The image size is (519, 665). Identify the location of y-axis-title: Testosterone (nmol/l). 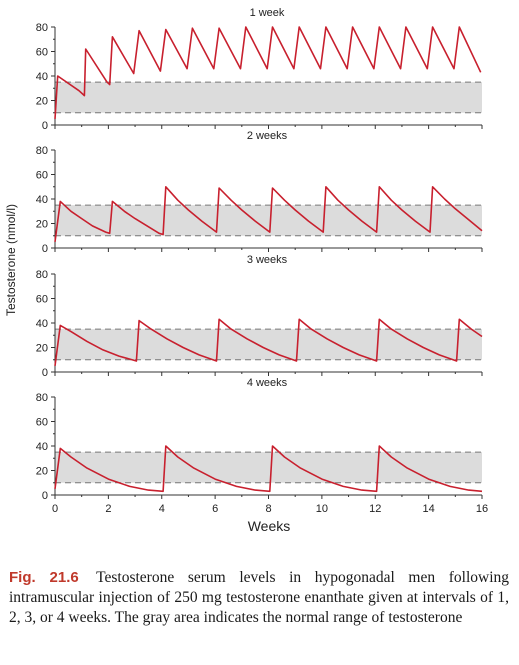
(11, 260).